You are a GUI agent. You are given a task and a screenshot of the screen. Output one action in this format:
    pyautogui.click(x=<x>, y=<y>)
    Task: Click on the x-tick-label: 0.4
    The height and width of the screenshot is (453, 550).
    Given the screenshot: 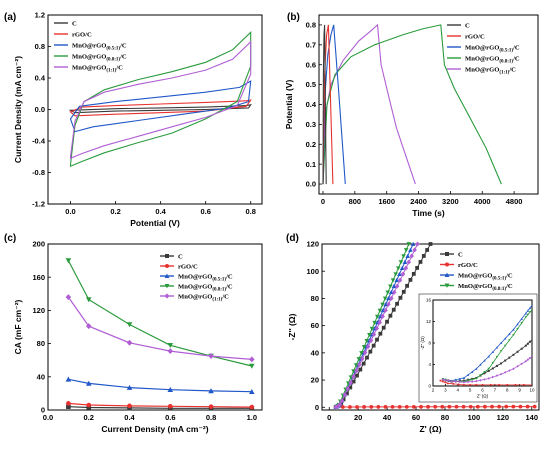 What is the action you would take?
    pyautogui.click(x=129, y=417)
    